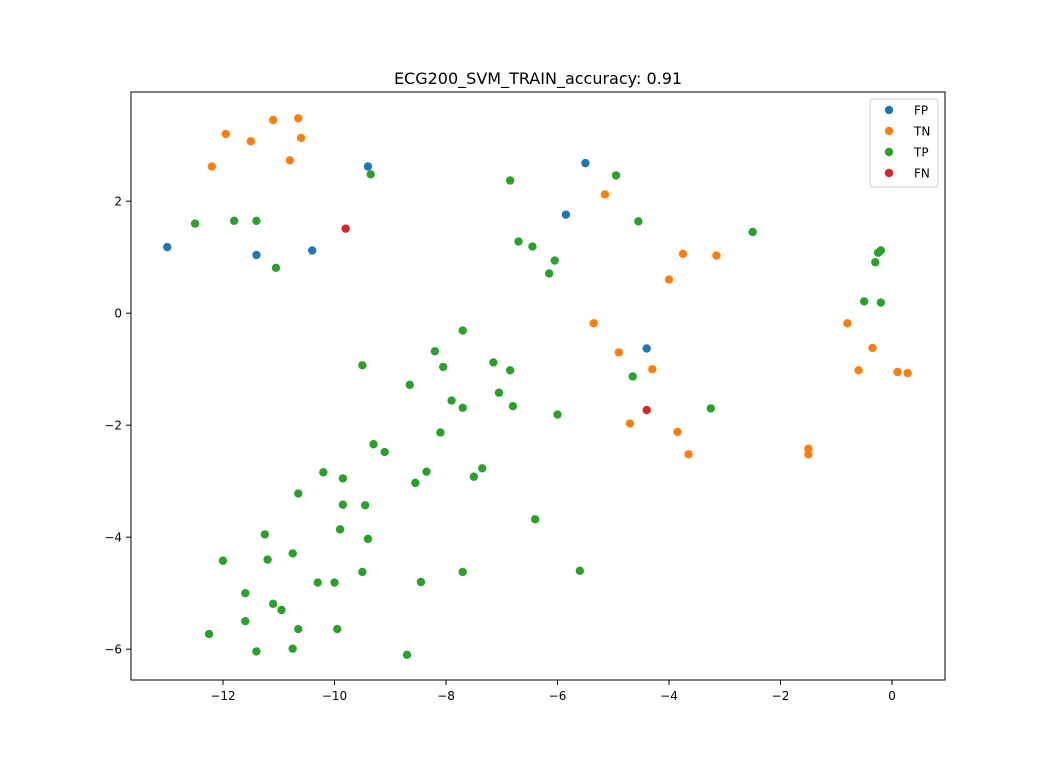 This screenshot has height=764, width=1050. What do you see at coordinates (889, 152) in the screenshot?
I see `legend-marker-tp` at bounding box center [889, 152].